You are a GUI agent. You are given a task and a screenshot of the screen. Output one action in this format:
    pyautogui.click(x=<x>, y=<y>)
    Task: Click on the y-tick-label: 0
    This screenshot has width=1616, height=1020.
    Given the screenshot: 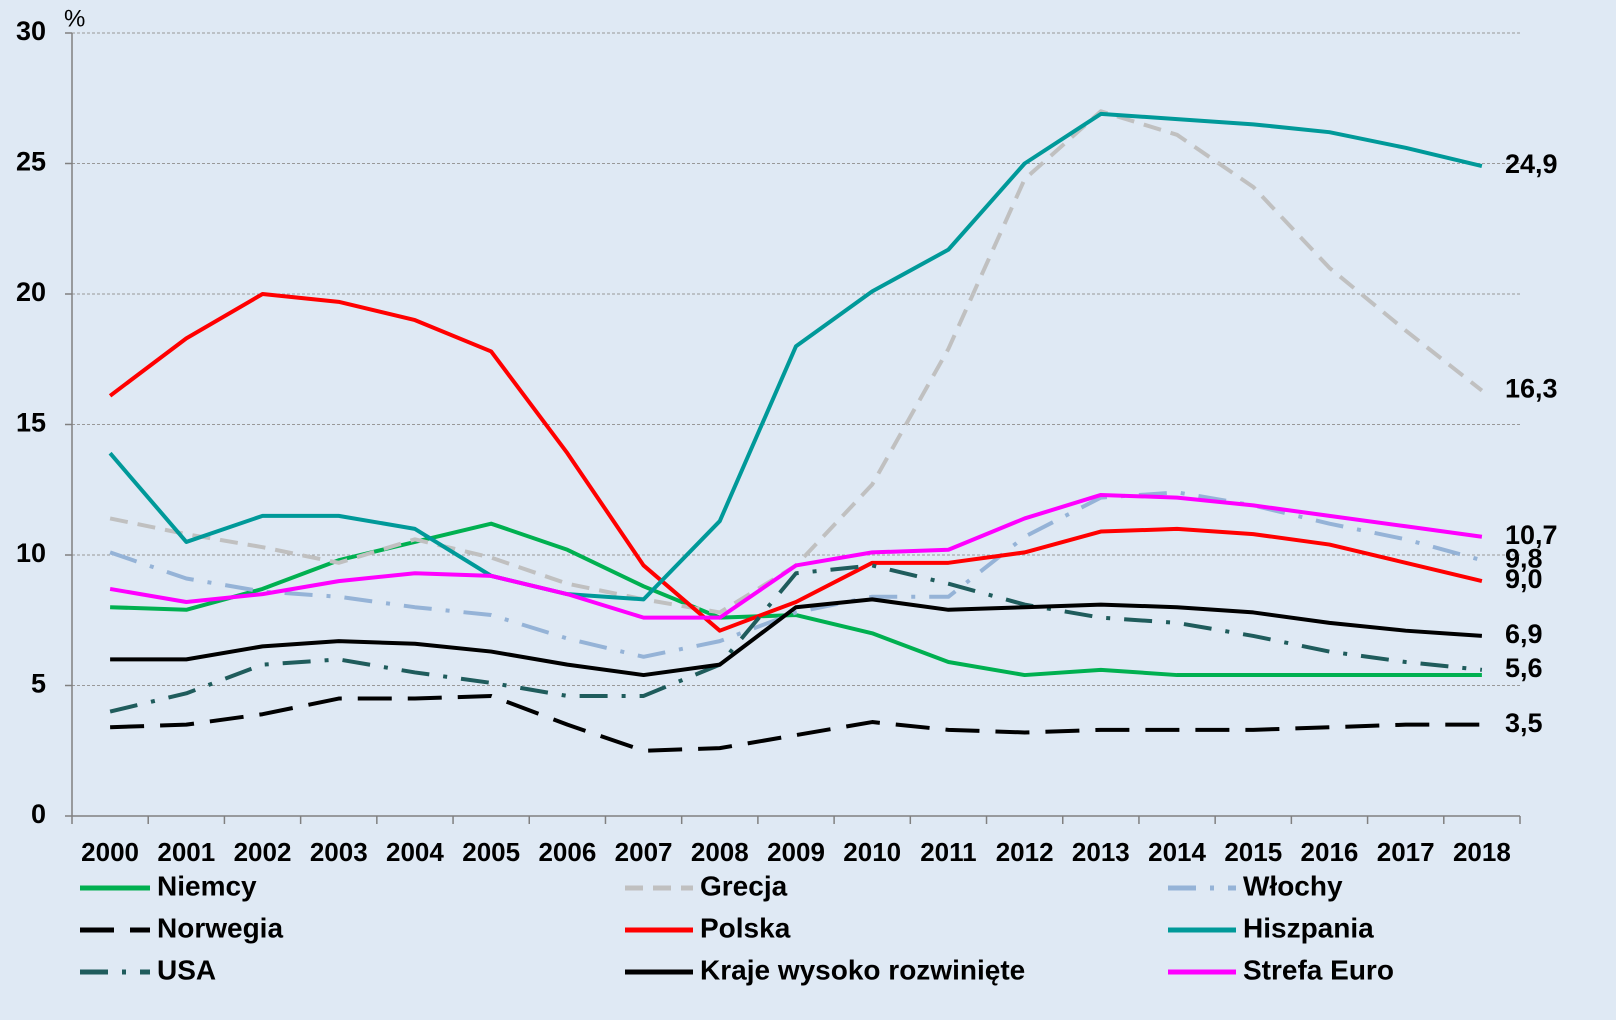 What is the action you would take?
    pyautogui.click(x=38, y=814)
    